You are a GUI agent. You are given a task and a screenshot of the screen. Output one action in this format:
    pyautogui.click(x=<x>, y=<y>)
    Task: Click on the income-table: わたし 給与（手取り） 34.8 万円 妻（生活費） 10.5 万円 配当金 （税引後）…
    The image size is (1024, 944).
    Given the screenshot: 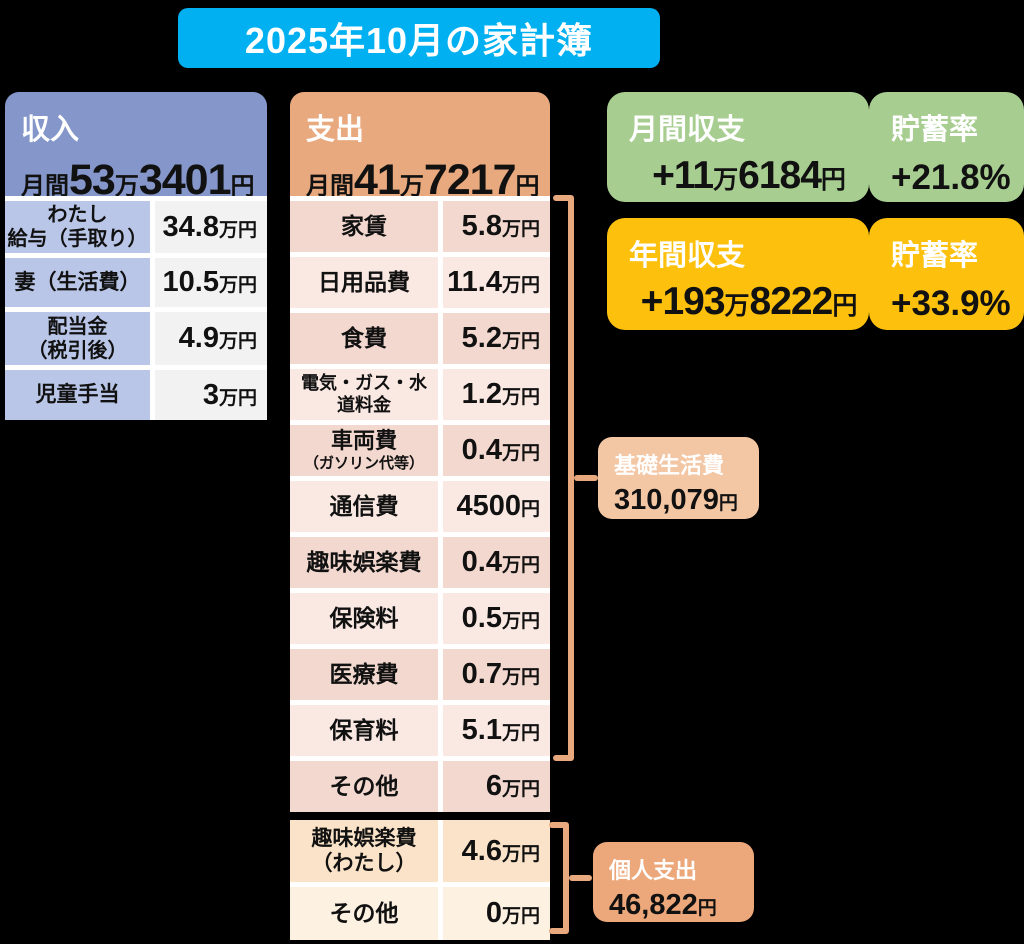 What is the action you would take?
    pyautogui.click(x=136, y=308)
    